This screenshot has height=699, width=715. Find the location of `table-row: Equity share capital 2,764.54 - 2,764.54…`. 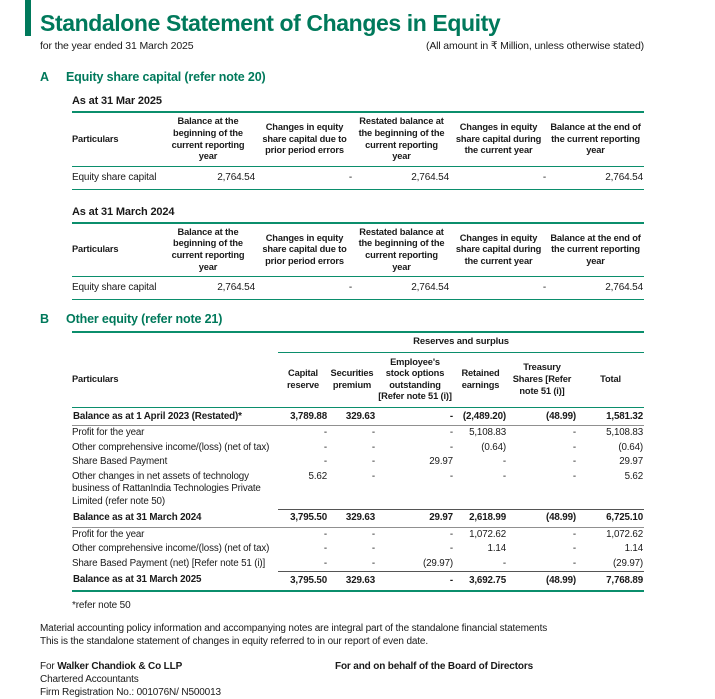

table-row: Equity share capital 2,764.54 - 2,764.54… is located at coordinates (358, 288).